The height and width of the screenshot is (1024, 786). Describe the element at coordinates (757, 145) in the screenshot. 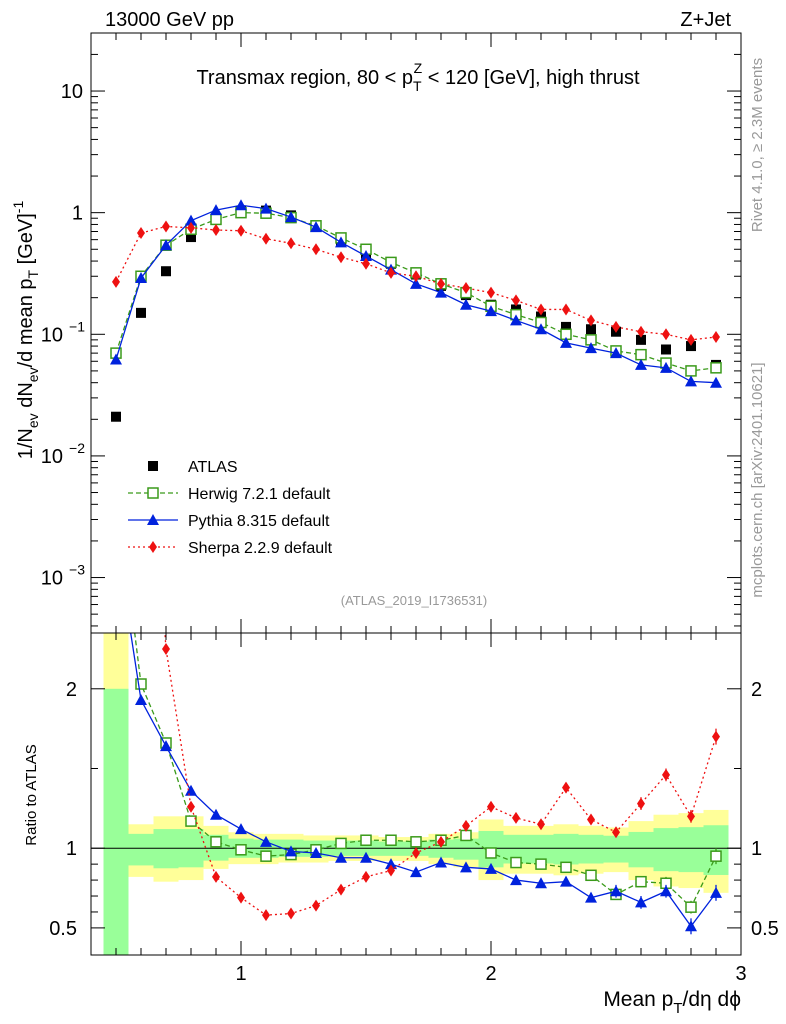

I see `rivet-label: Rivet 4.1.0, ≥ 2.3M events` at that location.